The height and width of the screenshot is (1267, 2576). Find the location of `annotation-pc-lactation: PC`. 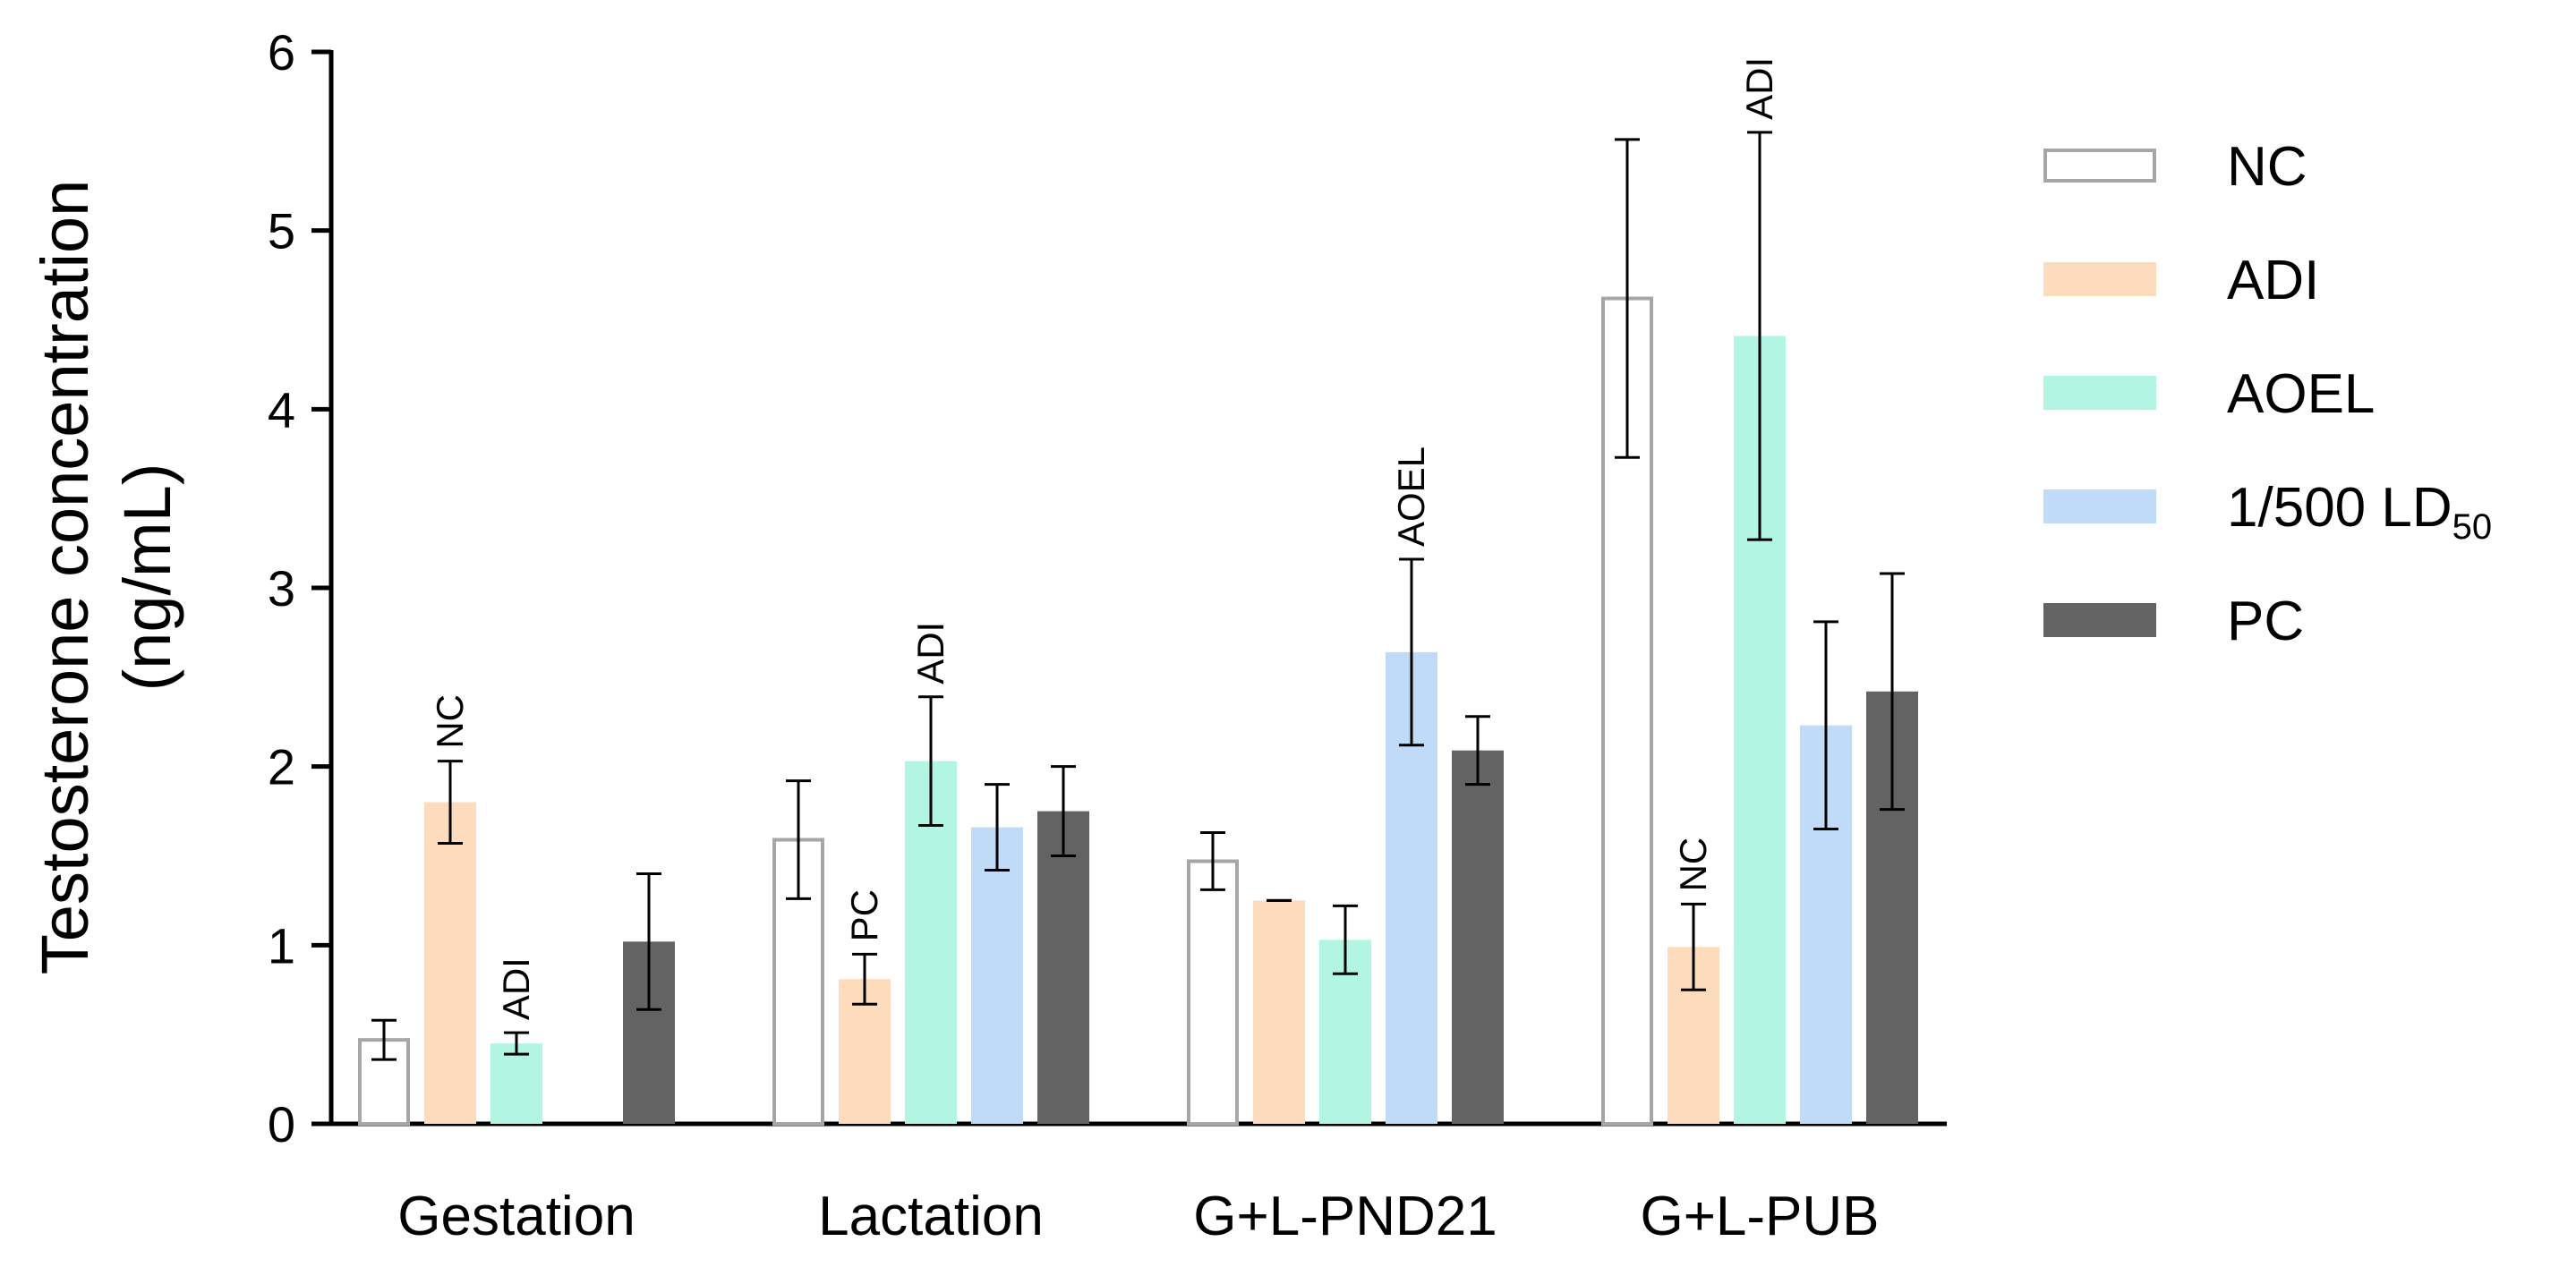

annotation-pc-lactation: PC is located at coordinates (864, 915).